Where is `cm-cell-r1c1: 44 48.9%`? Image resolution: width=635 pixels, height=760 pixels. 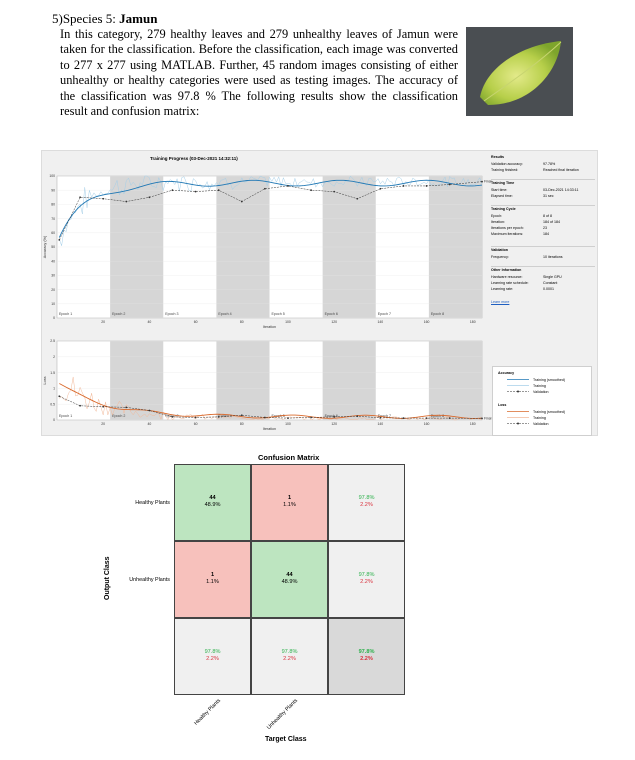 cm-cell-r1c1: 44 48.9% is located at coordinates (289, 579).